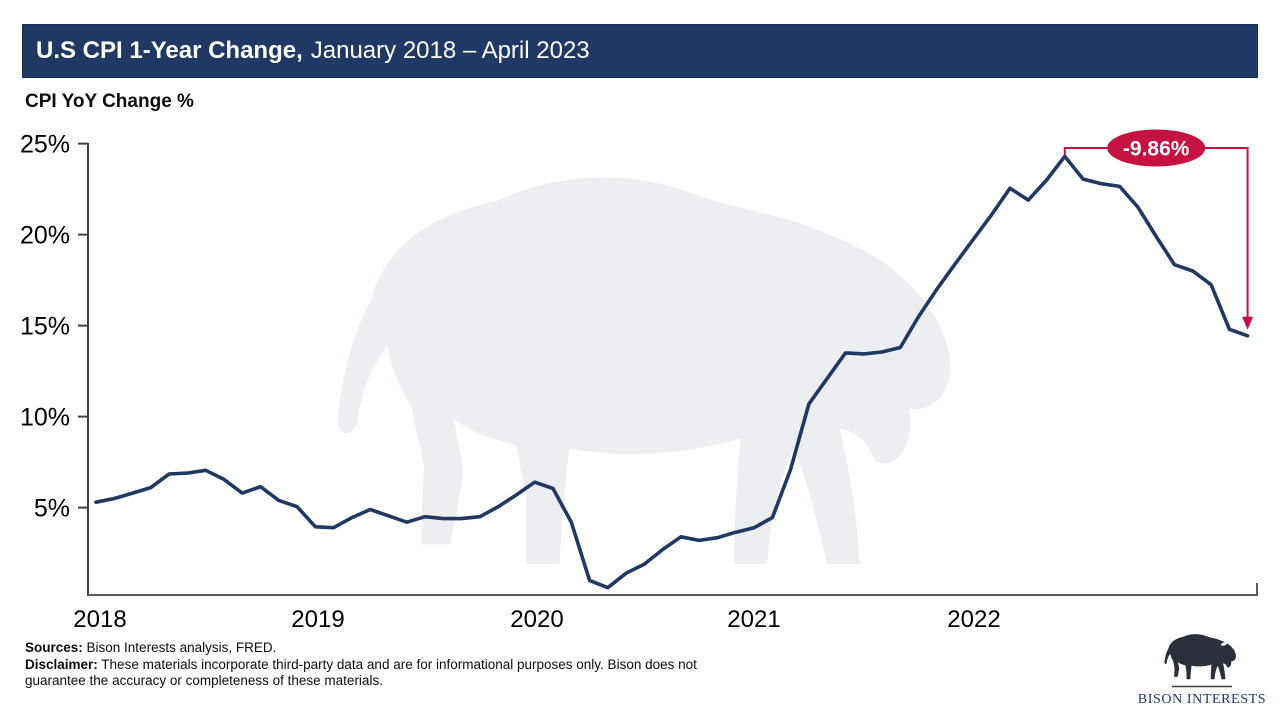 The height and width of the screenshot is (720, 1280). Describe the element at coordinates (973, 619) in the screenshot. I see `x-tick-label-2022: 2022` at that location.